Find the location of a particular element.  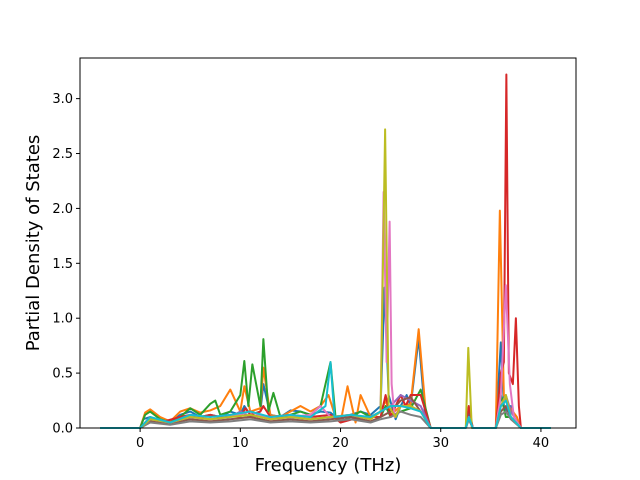

y-tick-label: 0.0 is located at coordinates (62, 429).